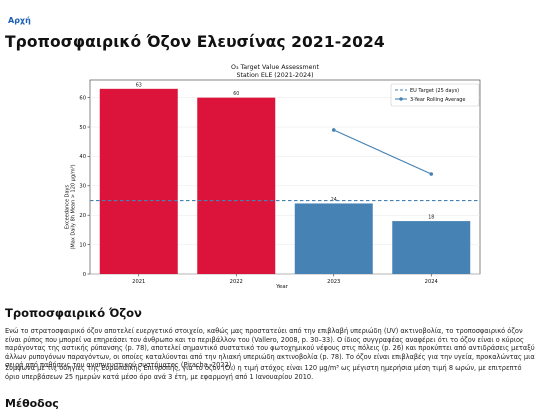  What do you see at coordinates (333, 282) in the screenshot?
I see `x-tick-label: 2023` at bounding box center [333, 282].